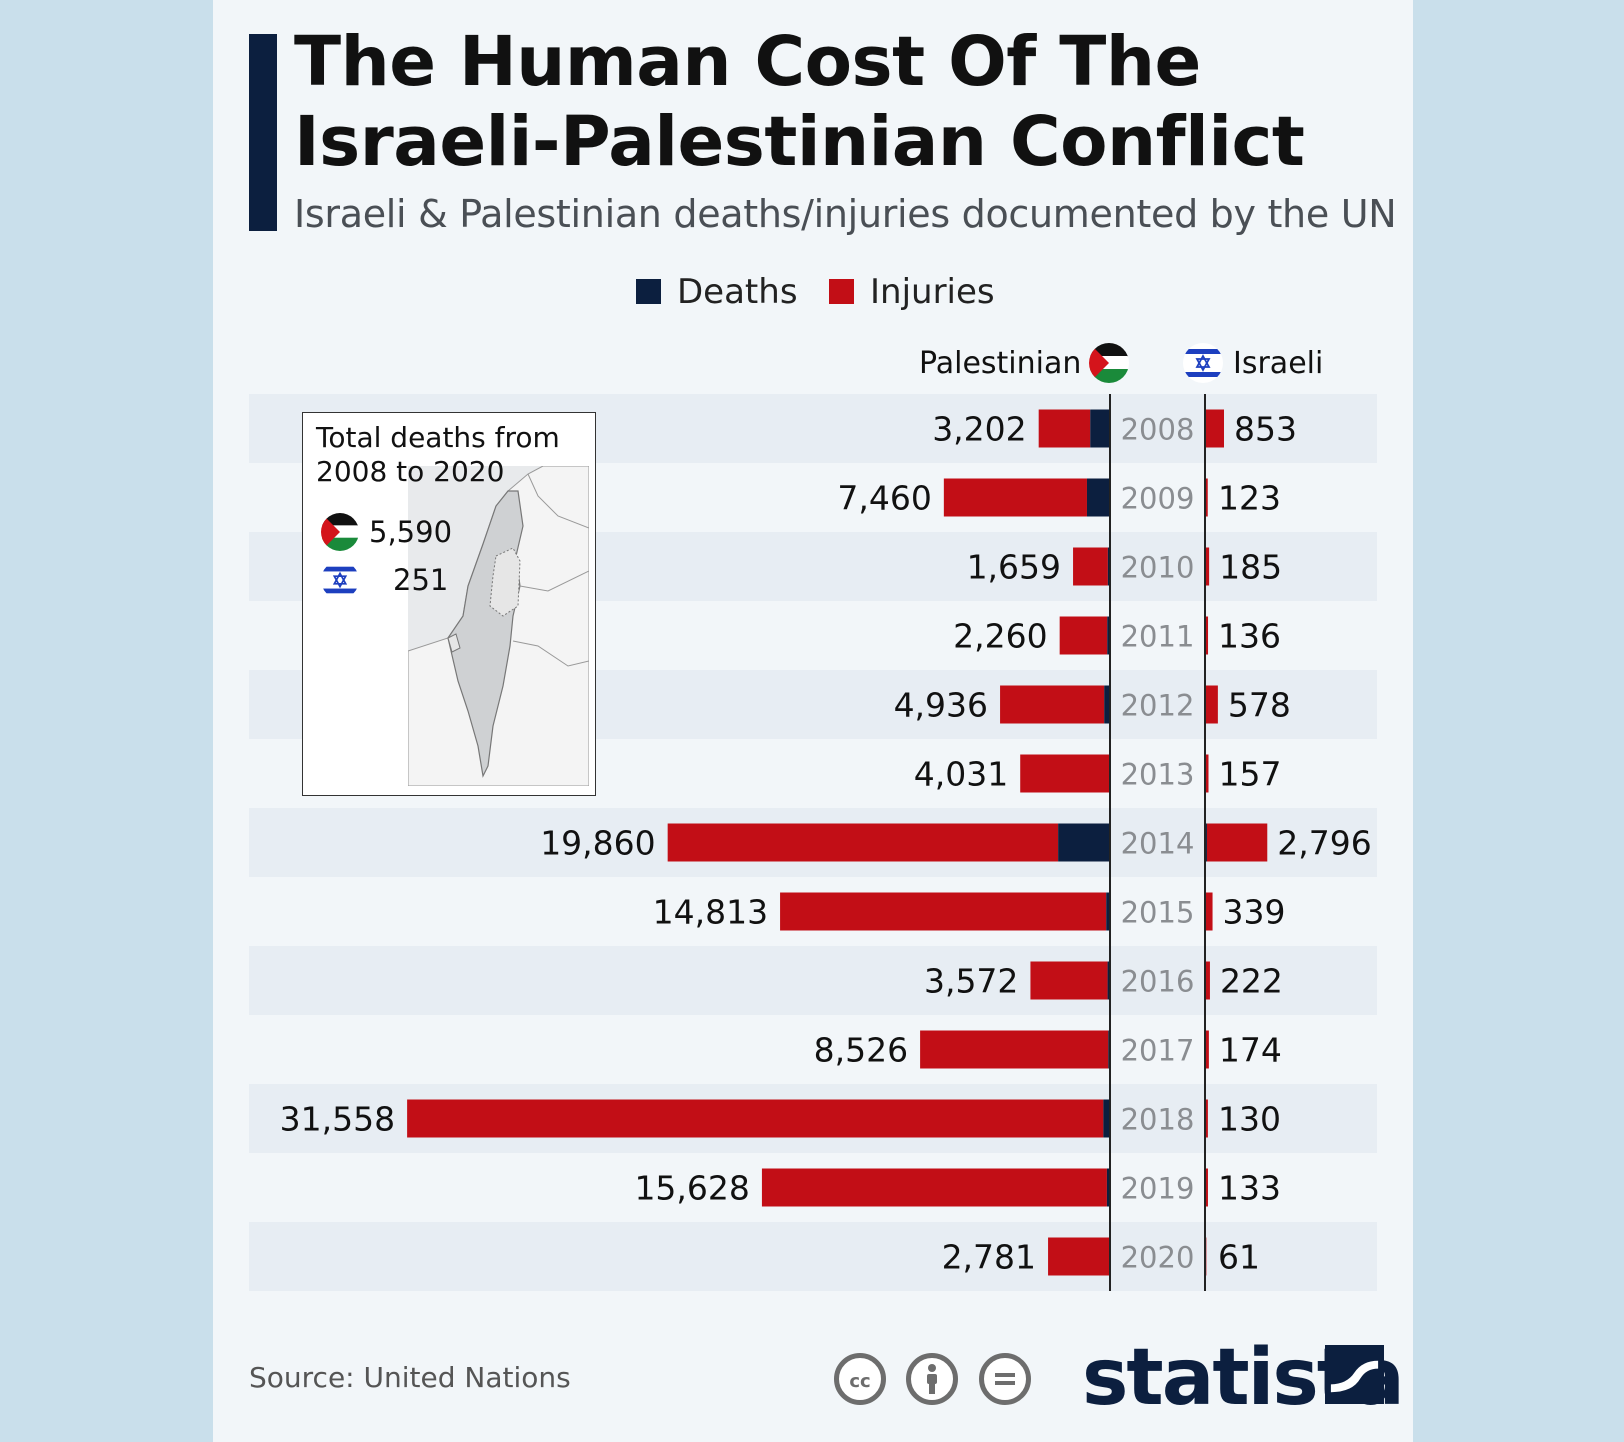 Image resolution: width=1624 pixels, height=1442 pixels. Describe the element at coordinates (1251, 981) in the screenshot. I see `value-label-israeli: 222` at that location.